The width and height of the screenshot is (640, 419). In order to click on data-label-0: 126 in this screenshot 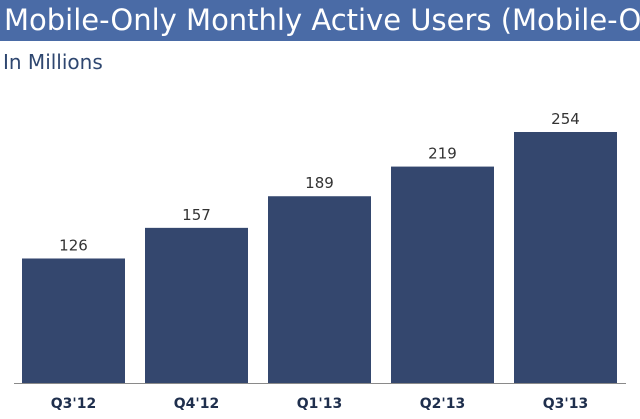, I will do `click(73, 245)`.